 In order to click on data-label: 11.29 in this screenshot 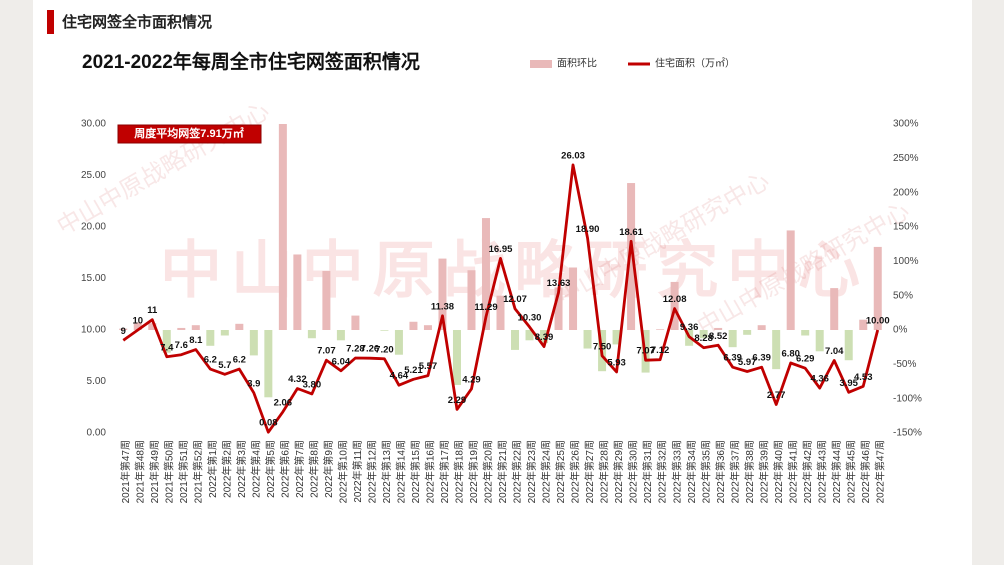, I will do `click(485, 307)`.